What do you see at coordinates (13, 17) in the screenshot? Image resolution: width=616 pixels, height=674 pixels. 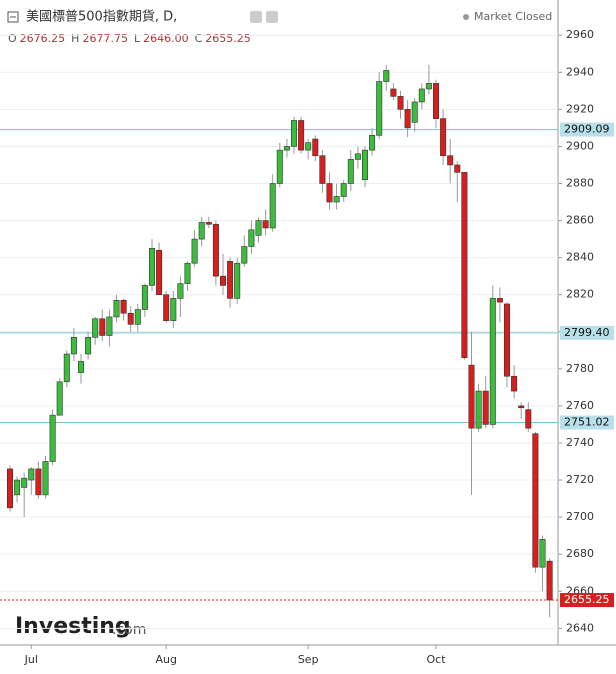 I see `collapse-icon` at bounding box center [13, 17].